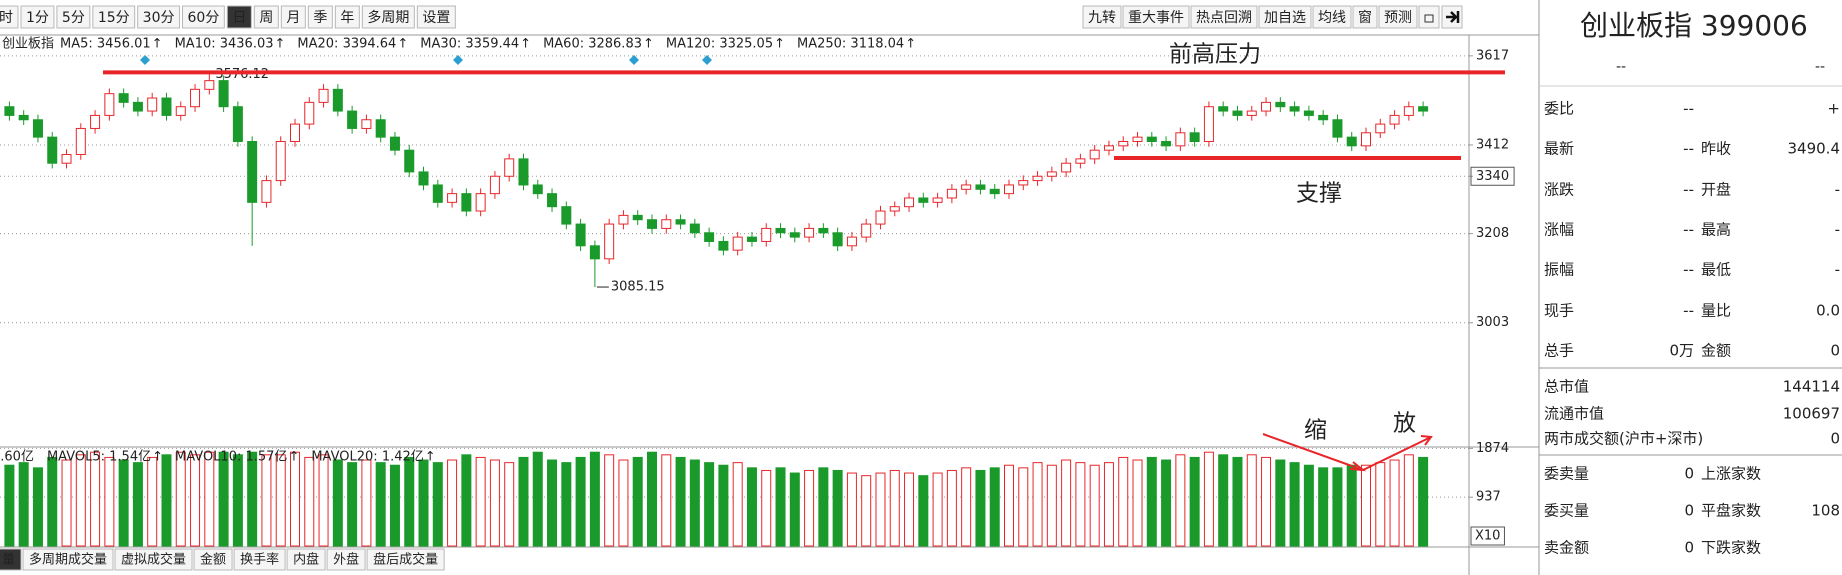 The width and height of the screenshot is (1842, 575). Describe the element at coordinates (1492, 233) in the screenshot. I see `y-tick-label: 3208` at that location.